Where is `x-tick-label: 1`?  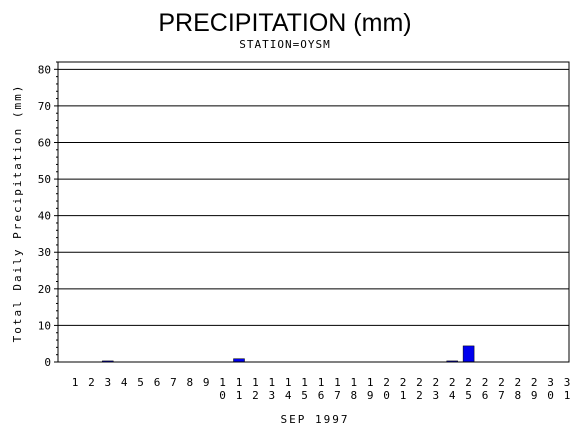 x-tick-label: 1 is located at coordinates (75, 382).